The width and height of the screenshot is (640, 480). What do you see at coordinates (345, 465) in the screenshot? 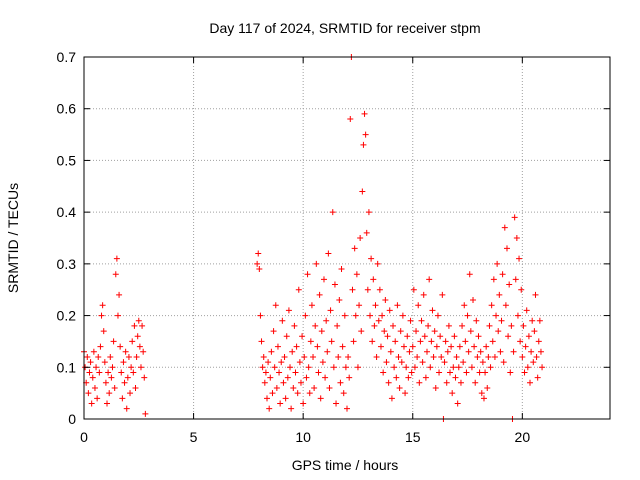
I see `x-axis-label: GPS time / hours` at bounding box center [345, 465].